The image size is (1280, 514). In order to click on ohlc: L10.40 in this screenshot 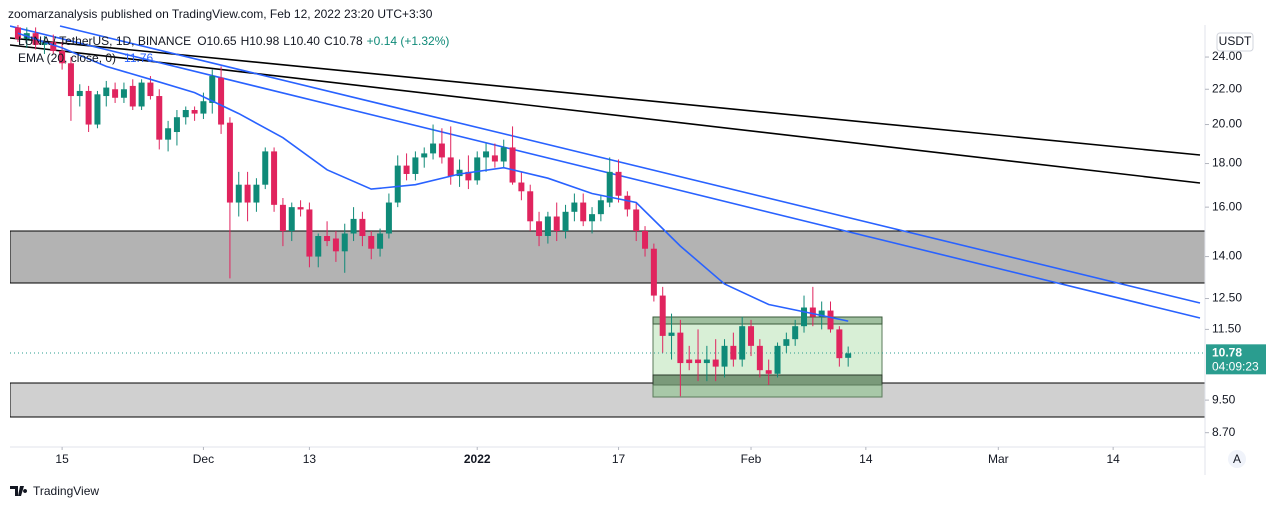, I will do `click(301, 41)`.